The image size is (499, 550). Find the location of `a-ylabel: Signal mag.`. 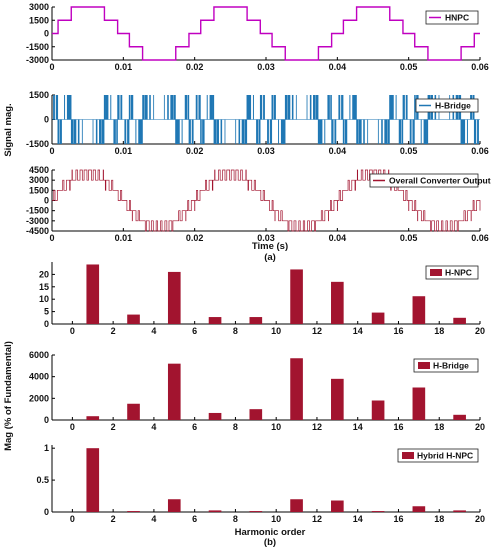

a-ylabel: Signal mag. is located at coordinates (8, 129).